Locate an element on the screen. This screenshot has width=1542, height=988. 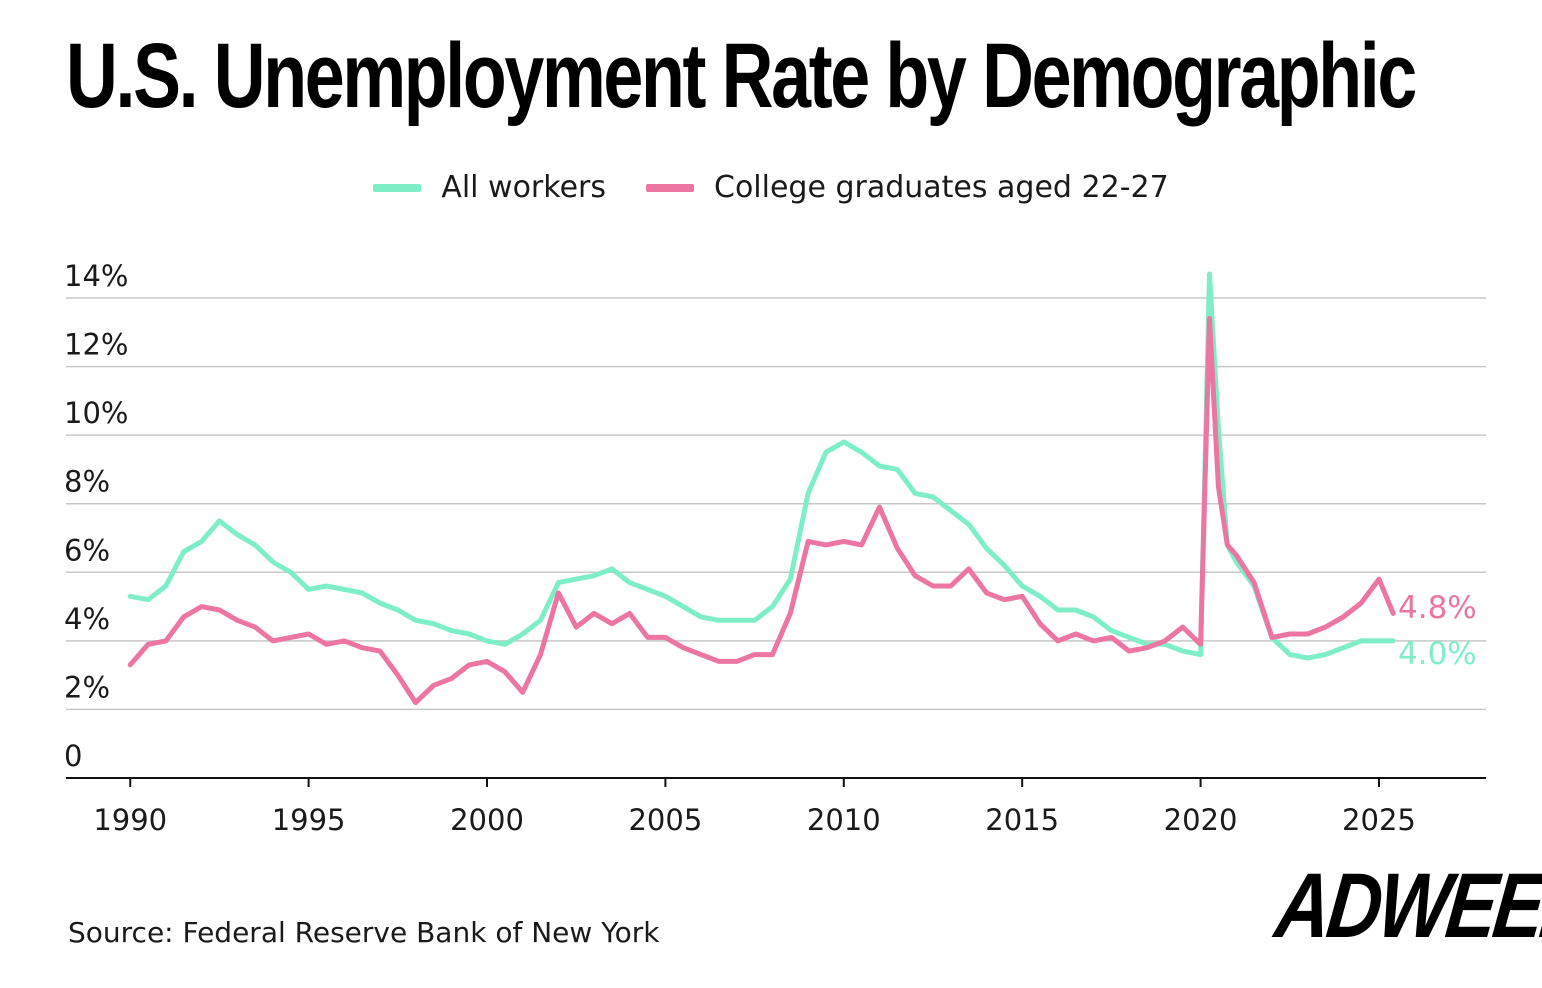
legend-item-college-graduates: College graduates aged 22-27 is located at coordinates (907, 187).